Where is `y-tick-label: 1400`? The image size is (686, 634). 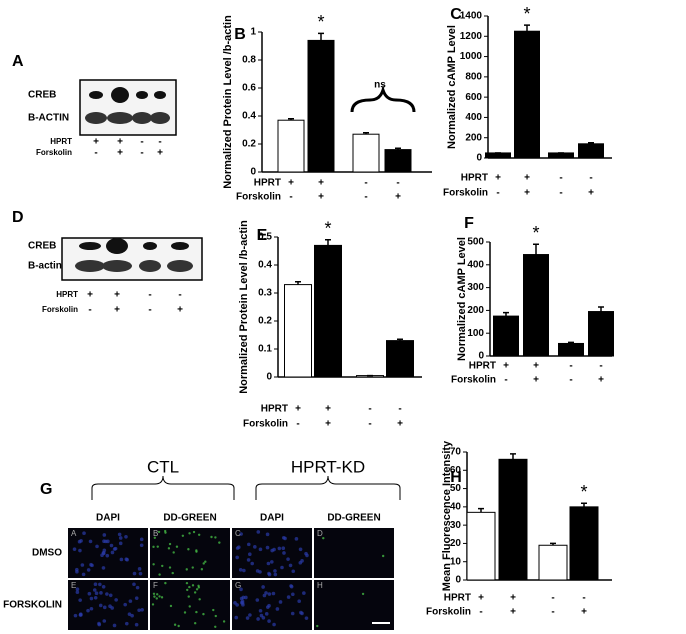
y-tick-label: 1400 is located at coordinates (471, 16).